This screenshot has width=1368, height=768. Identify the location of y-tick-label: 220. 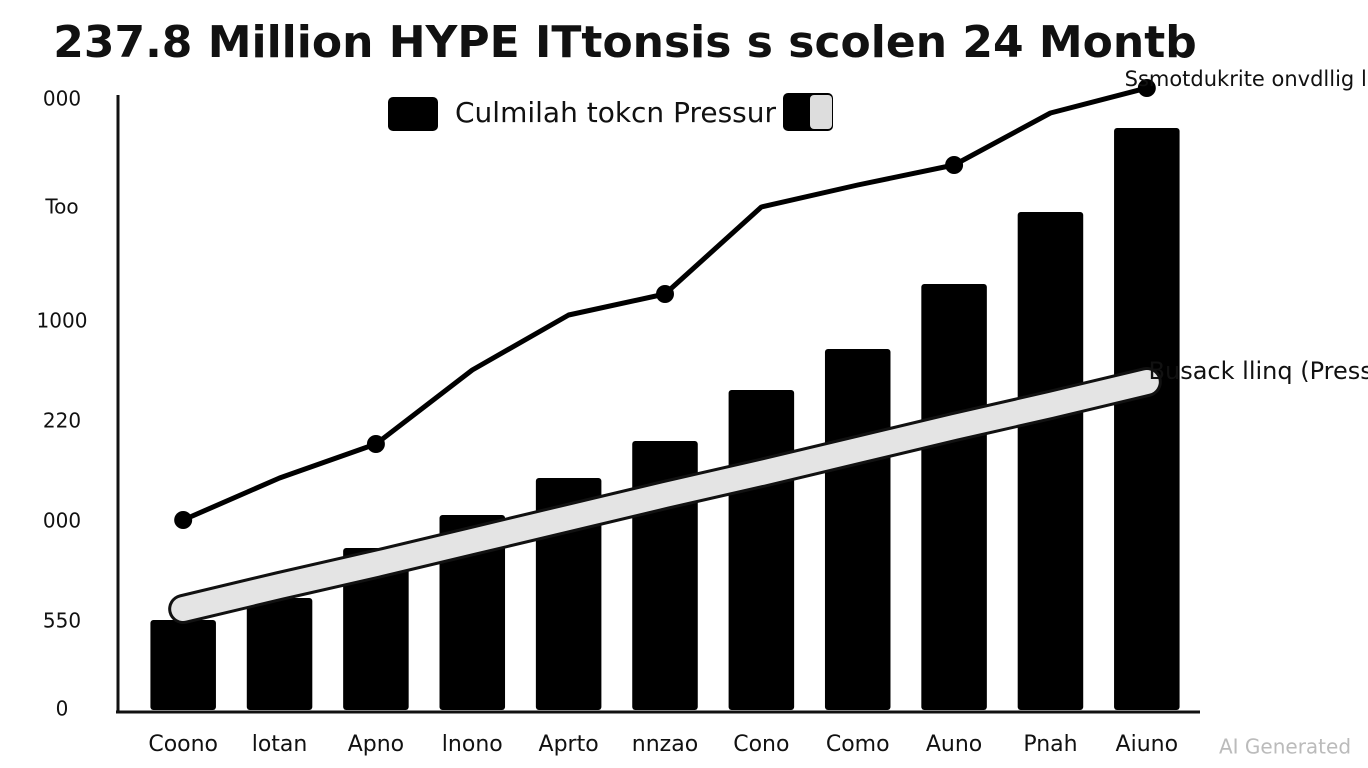
(62, 421).